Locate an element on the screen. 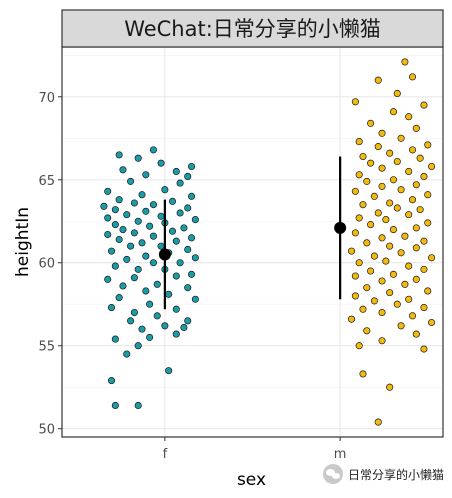 Image resolution: width=452 pixels, height=498 pixels. title-strip is located at coordinates (252, 28).